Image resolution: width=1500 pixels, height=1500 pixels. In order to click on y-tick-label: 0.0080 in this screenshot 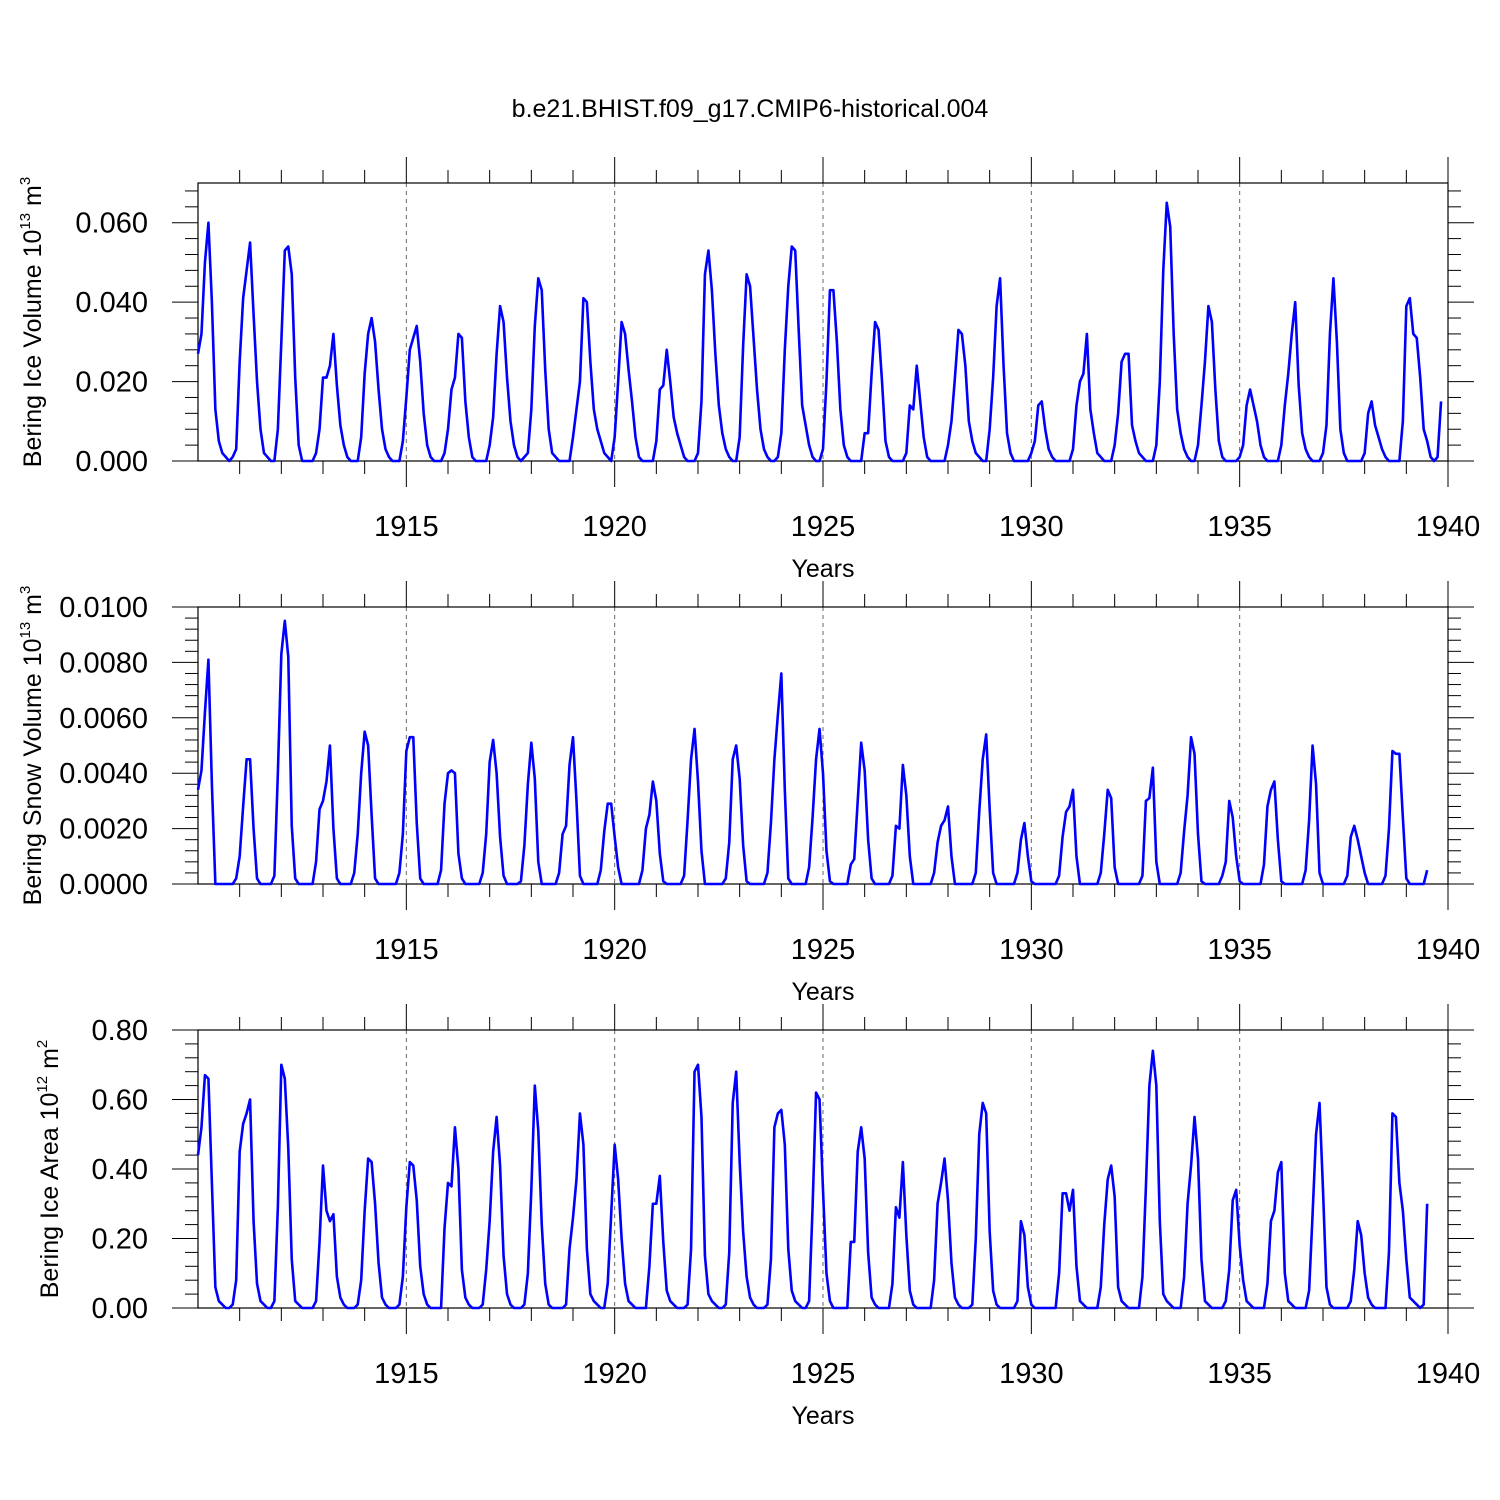, I will do `click(103, 663)`.